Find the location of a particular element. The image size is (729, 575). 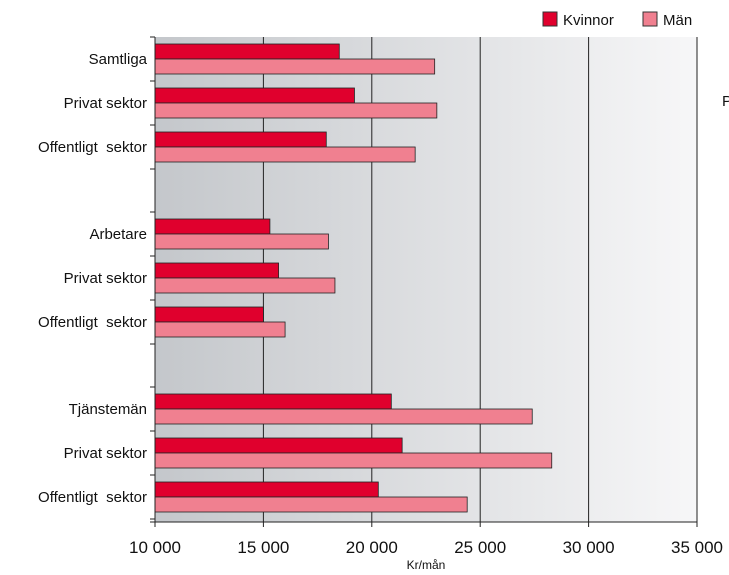

category-label-5: Offentligt sektor is located at coordinates (92, 322).